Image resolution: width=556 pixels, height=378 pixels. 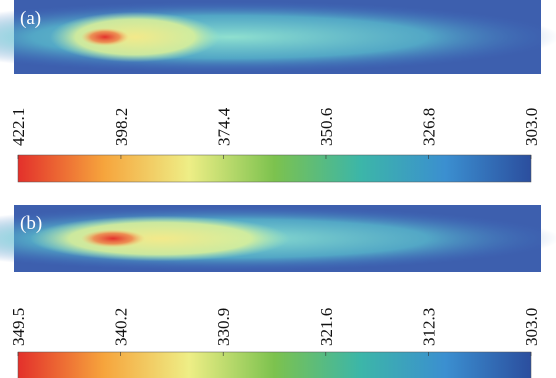 What do you see at coordinates (30, 18) in the screenshot?
I see `panel-label: (a)` at bounding box center [30, 18].